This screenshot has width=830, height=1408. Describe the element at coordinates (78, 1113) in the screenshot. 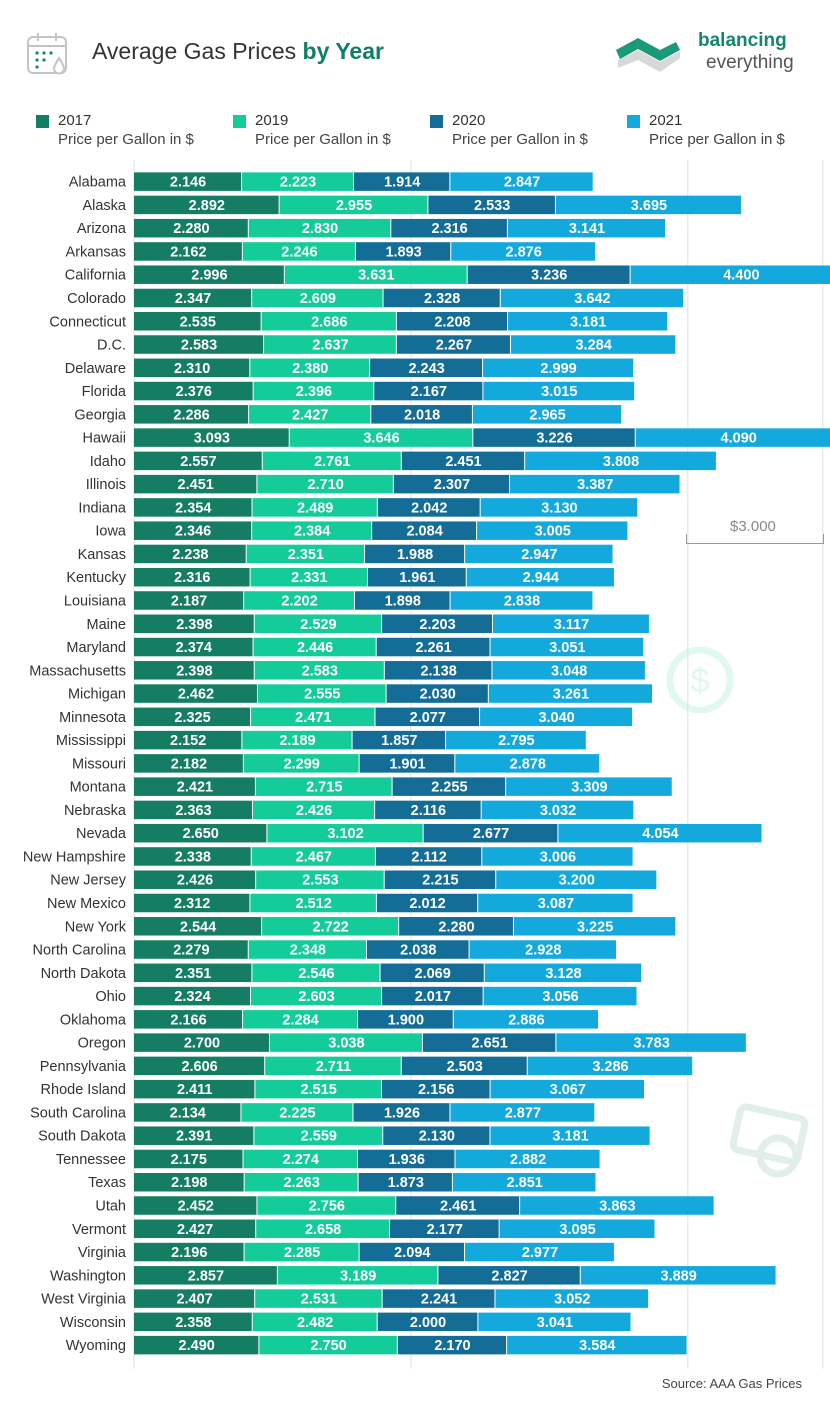

I see `category-label: South Carolina` at that location.